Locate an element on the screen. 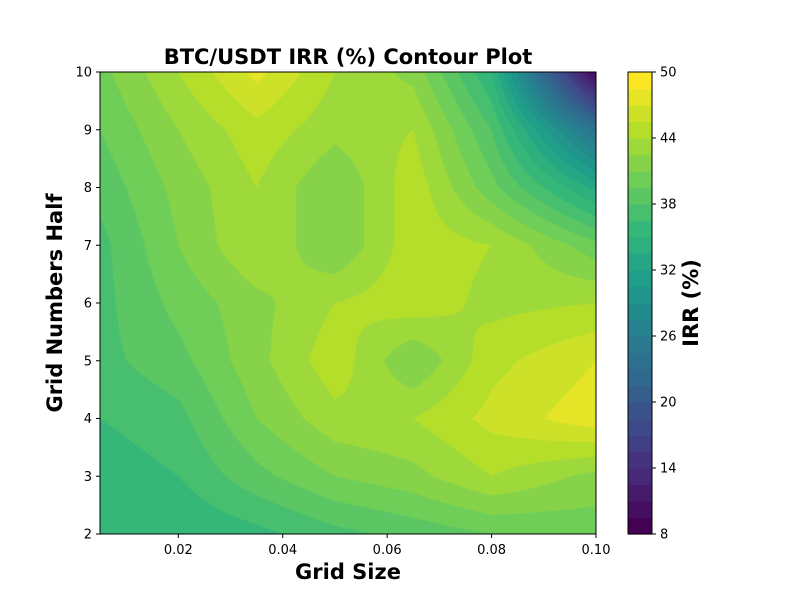 The image size is (800, 600). y-tick-label: 2 is located at coordinates (88, 535).